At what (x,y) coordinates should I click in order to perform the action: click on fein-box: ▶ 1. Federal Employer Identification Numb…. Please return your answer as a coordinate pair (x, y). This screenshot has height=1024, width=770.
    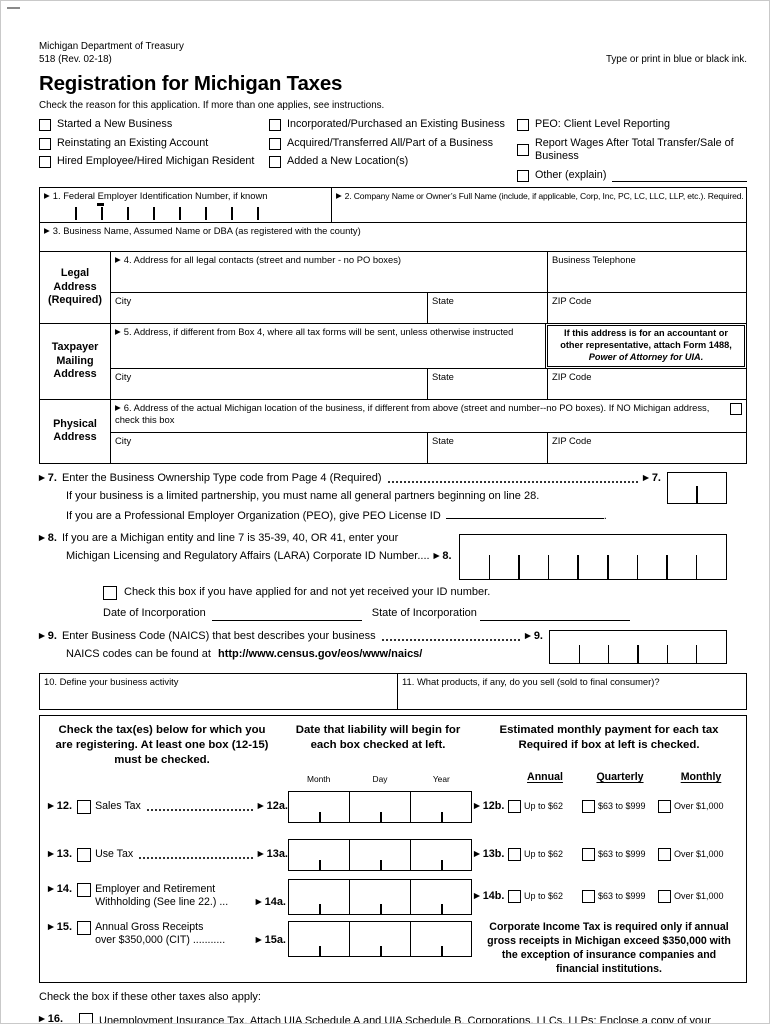
    Looking at the image, I should click on (186, 205).